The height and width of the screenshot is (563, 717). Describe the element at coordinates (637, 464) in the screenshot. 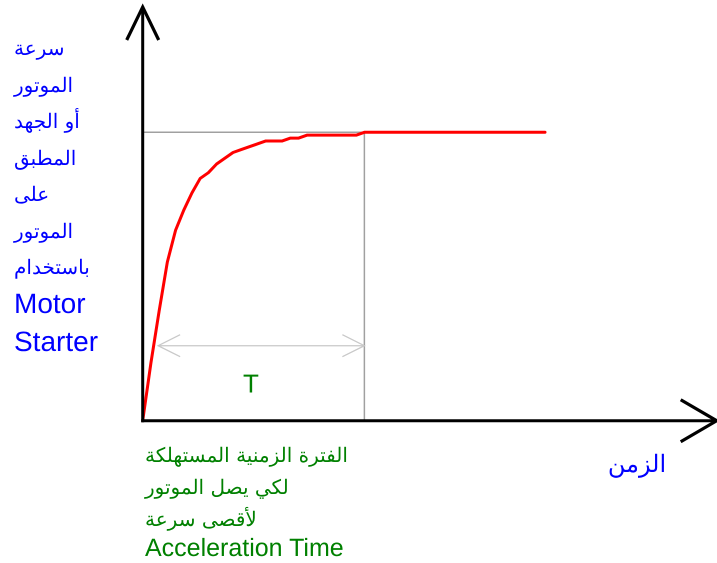

I see `x-axis-title: الزمن` at that location.